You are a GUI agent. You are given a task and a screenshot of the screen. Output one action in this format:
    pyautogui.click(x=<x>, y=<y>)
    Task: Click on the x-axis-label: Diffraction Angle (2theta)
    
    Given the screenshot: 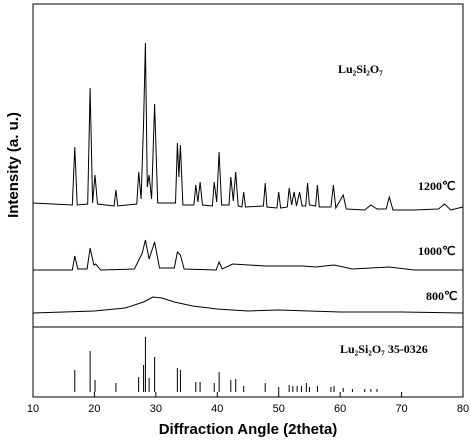 What is the action you would take?
    pyautogui.click(x=248, y=429)
    